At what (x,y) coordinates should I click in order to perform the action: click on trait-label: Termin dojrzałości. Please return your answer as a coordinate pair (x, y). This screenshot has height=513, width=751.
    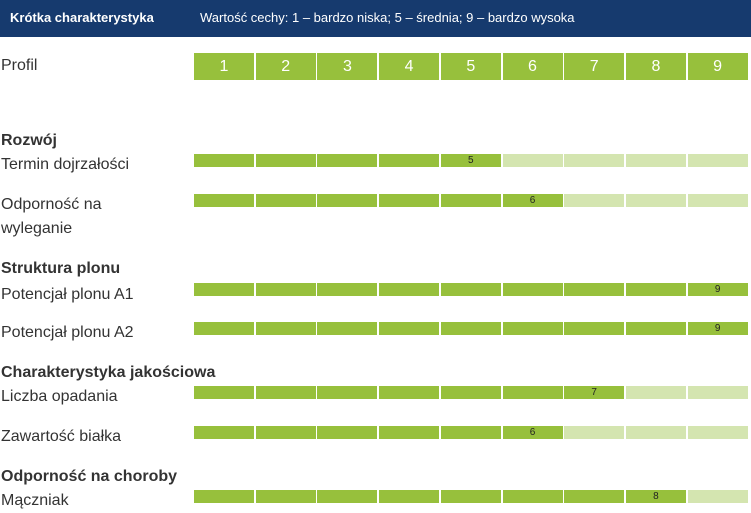
    Looking at the image, I should click on (65, 164).